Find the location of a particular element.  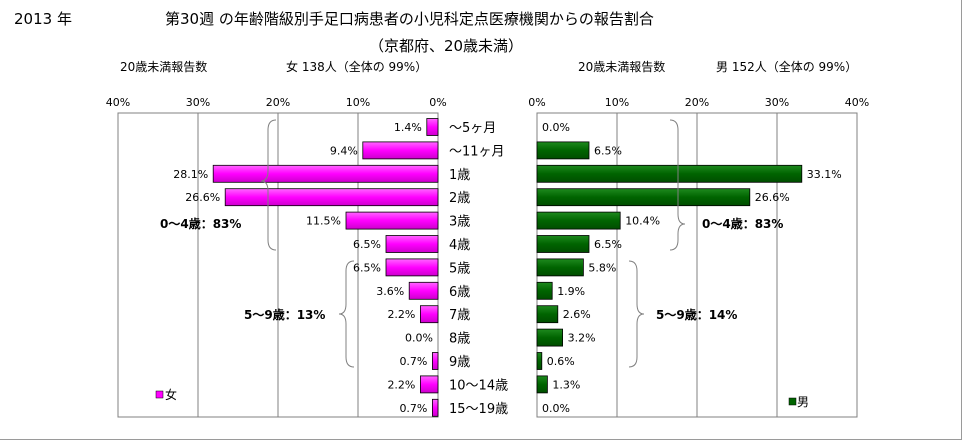

category-label: 8歳 is located at coordinates (459, 339).